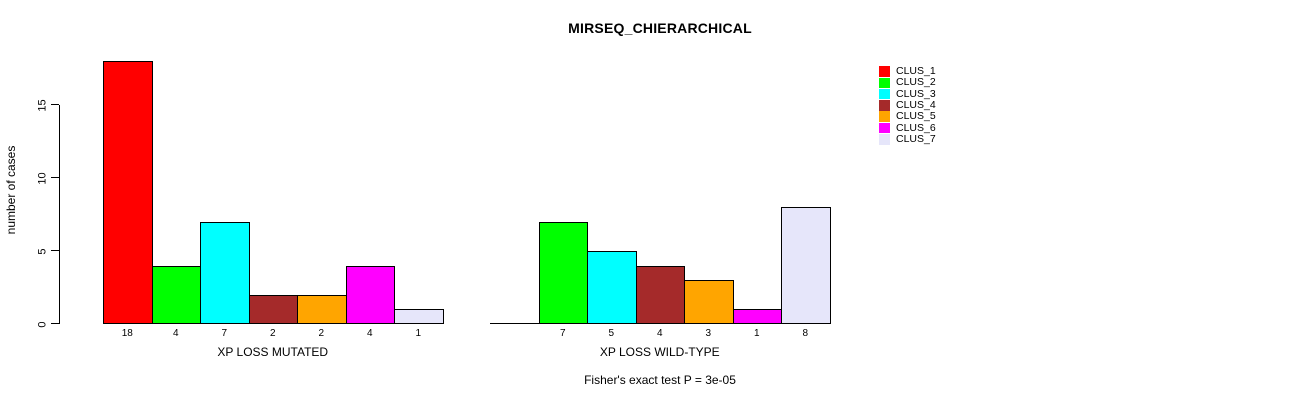 The height and width of the screenshot is (400, 1290). I want to click on y-axis-line, so click(59, 214).